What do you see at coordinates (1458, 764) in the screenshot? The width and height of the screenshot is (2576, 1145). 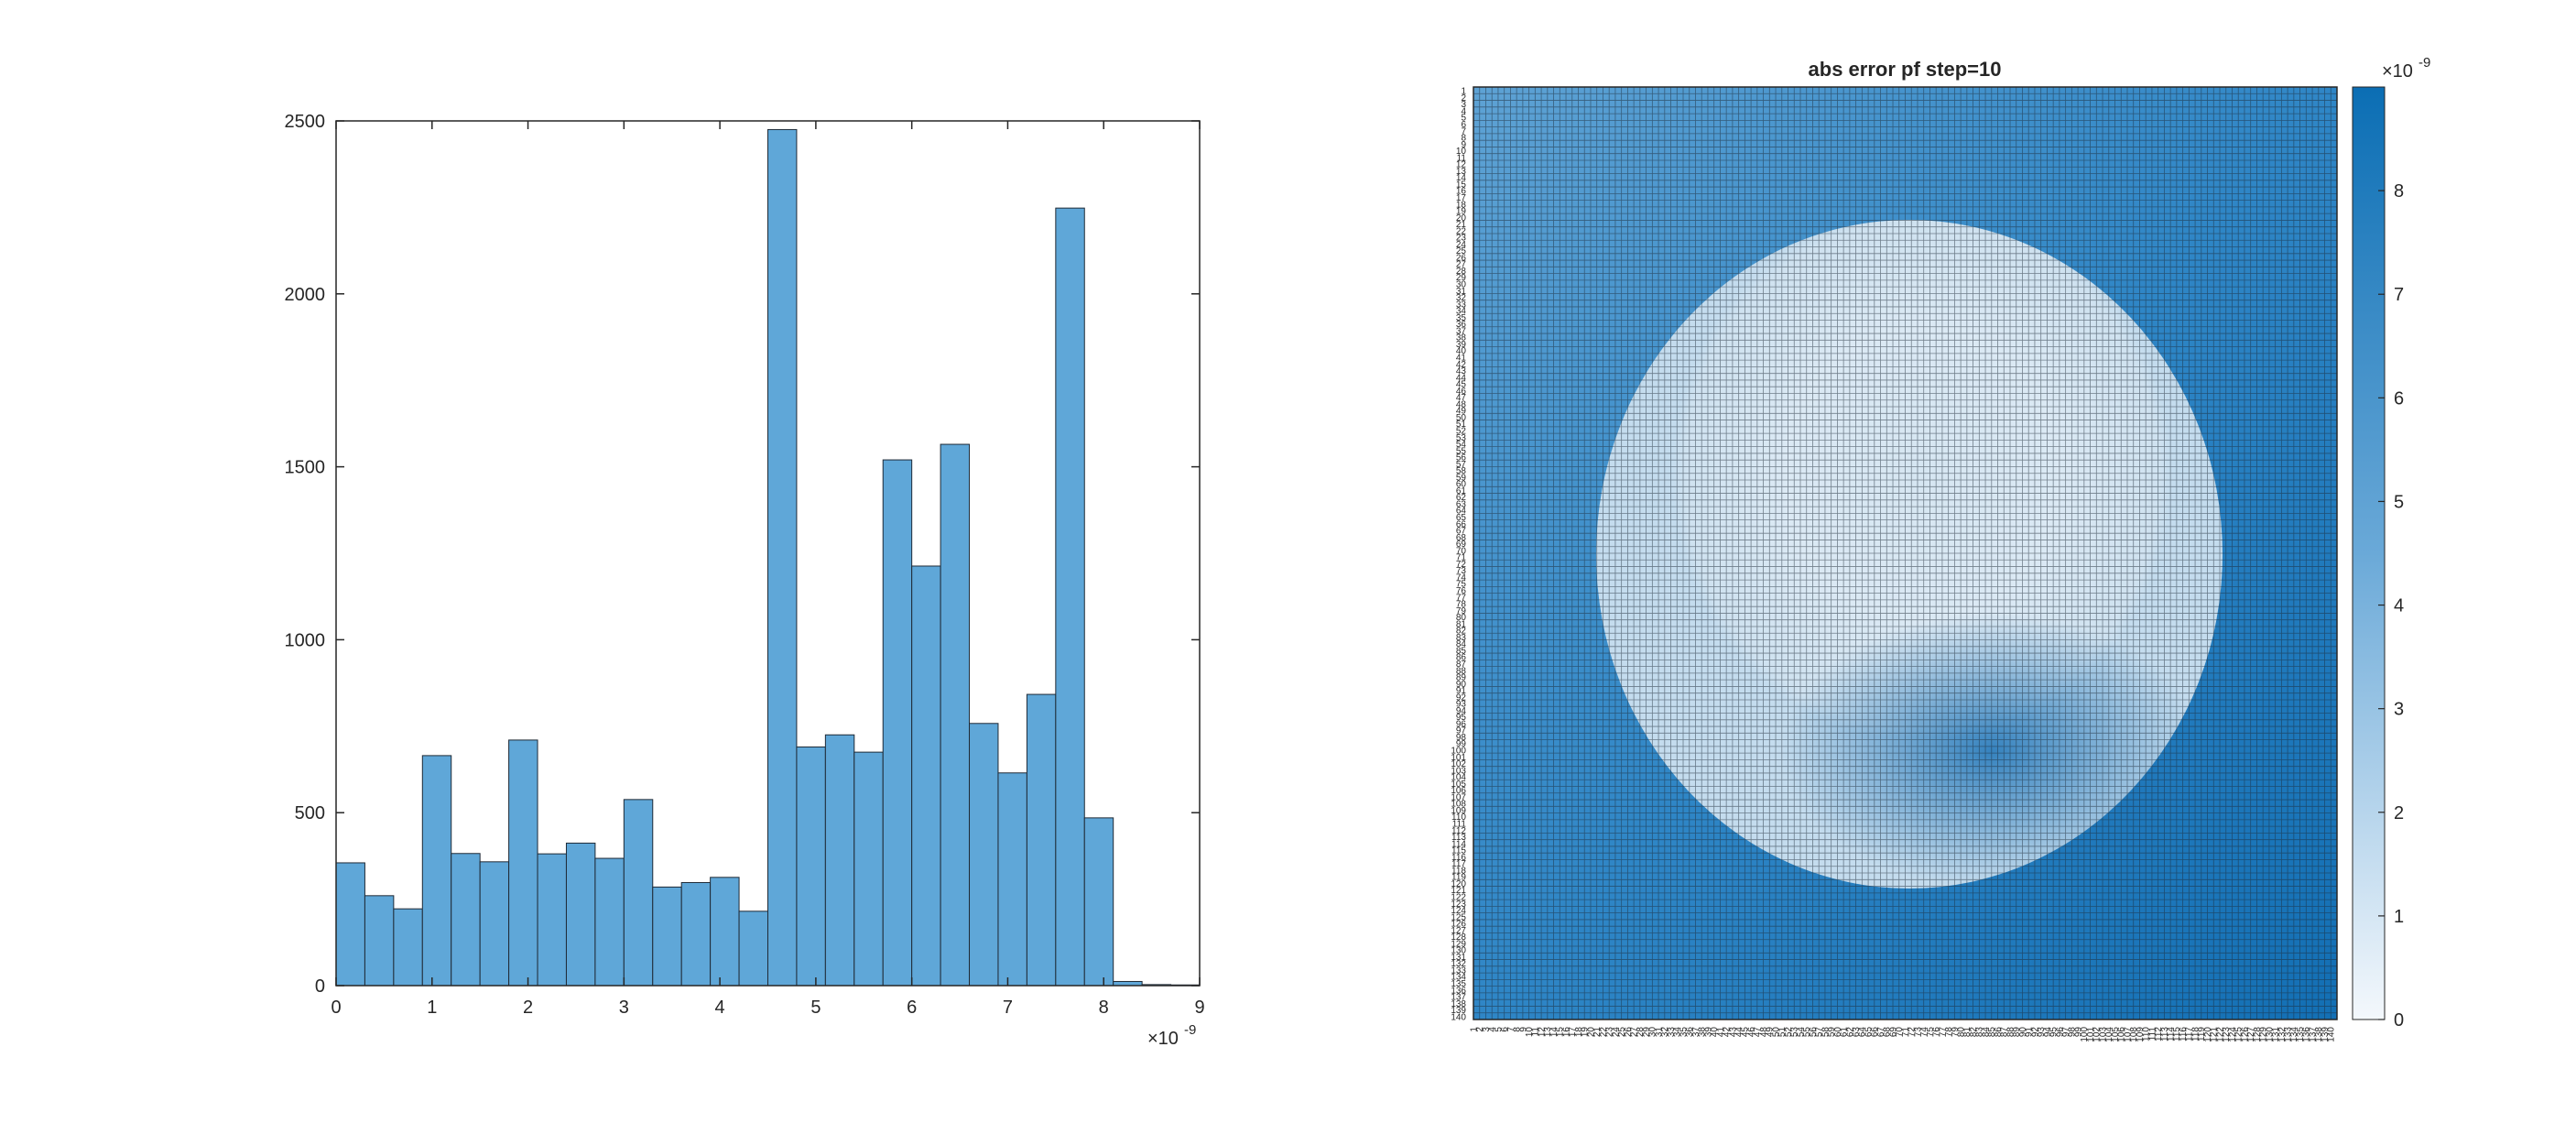 I see `heatmap-row-label: 102` at bounding box center [1458, 764].